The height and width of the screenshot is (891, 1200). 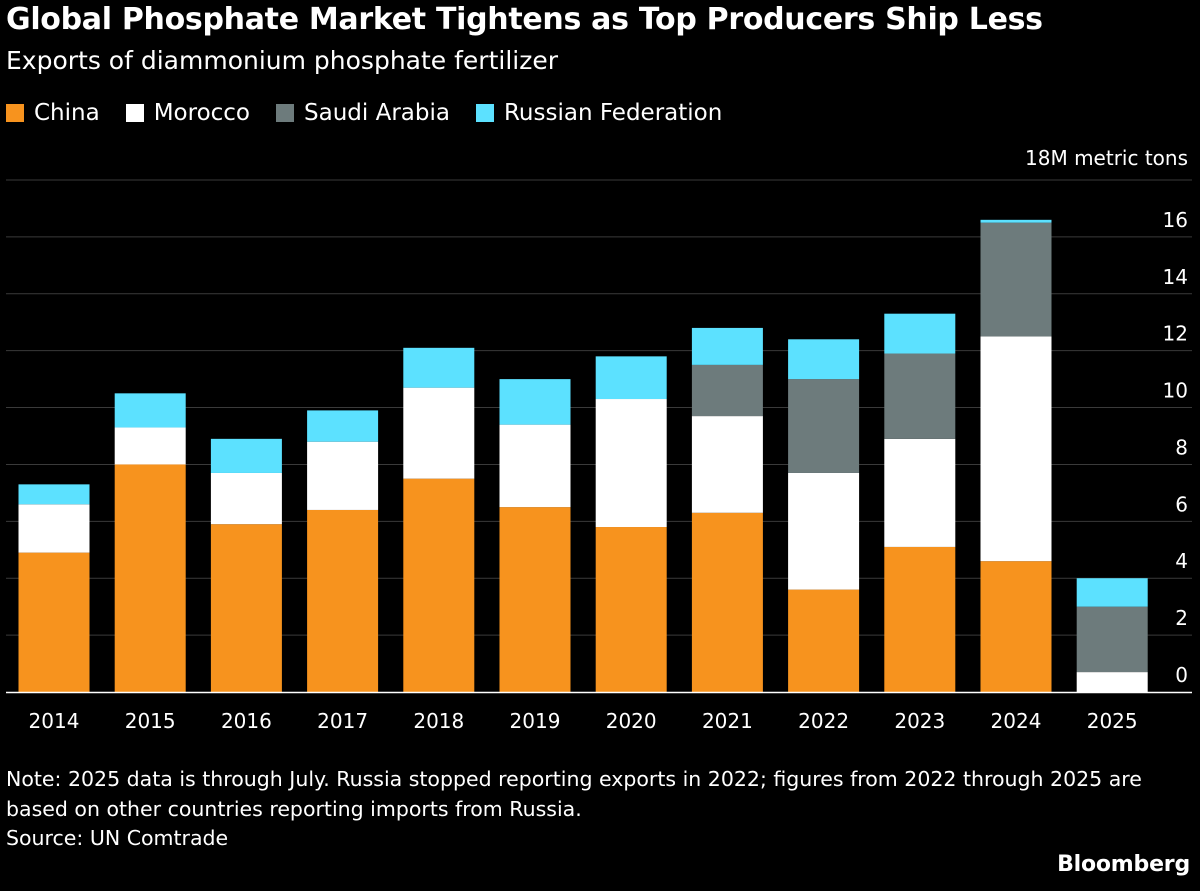 What do you see at coordinates (246, 608) in the screenshot?
I see `bar-2016-china` at bounding box center [246, 608].